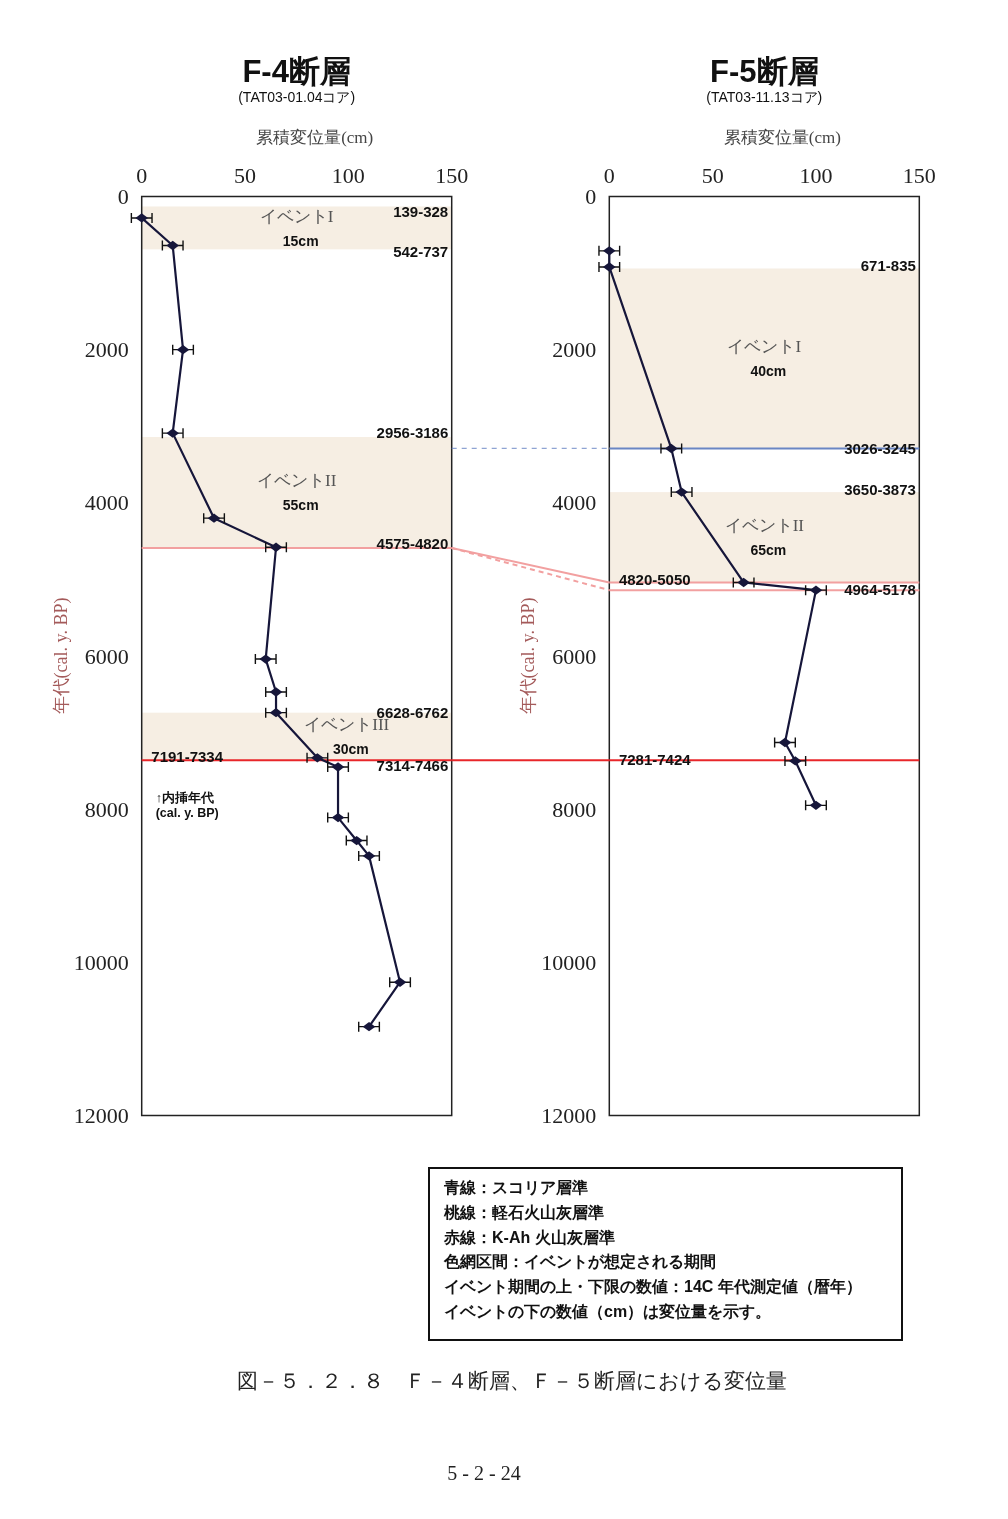 This screenshot has height=1519, width=1008. What do you see at coordinates (412, 543) in the screenshot?
I see `annotation: 4575-4820` at bounding box center [412, 543].